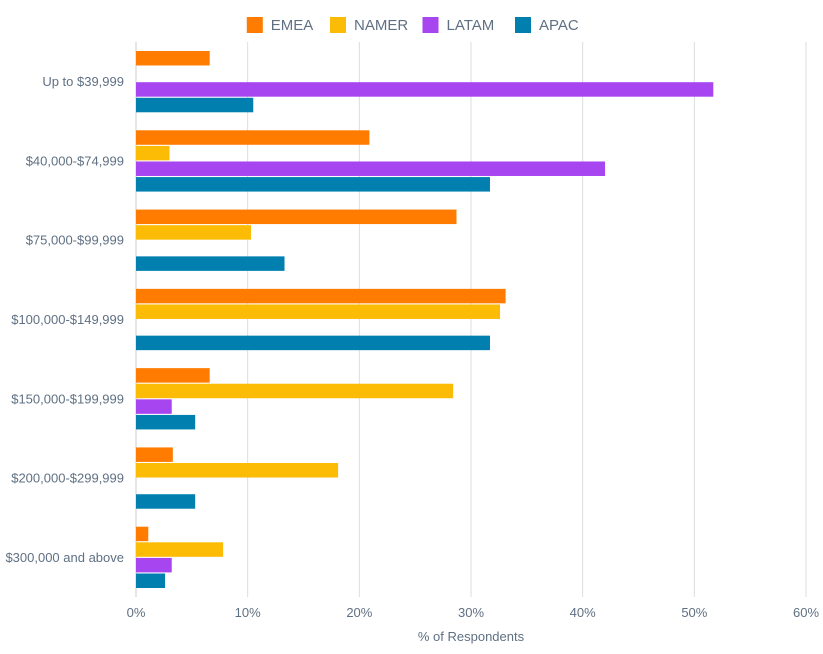 This screenshot has width=823, height=654. What do you see at coordinates (471, 25) in the screenshot?
I see `legend-label-latam: LATAM` at bounding box center [471, 25].